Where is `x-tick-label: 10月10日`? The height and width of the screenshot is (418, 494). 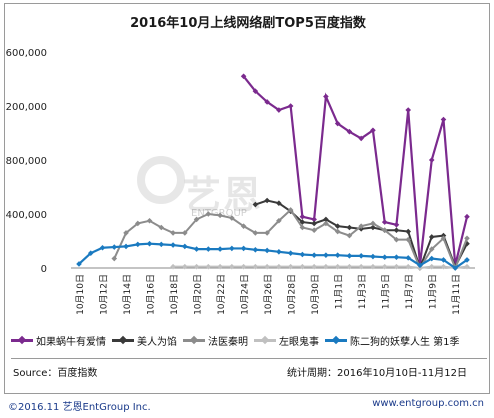
x-tick-label: 10月10日 is located at coordinates (80, 294).